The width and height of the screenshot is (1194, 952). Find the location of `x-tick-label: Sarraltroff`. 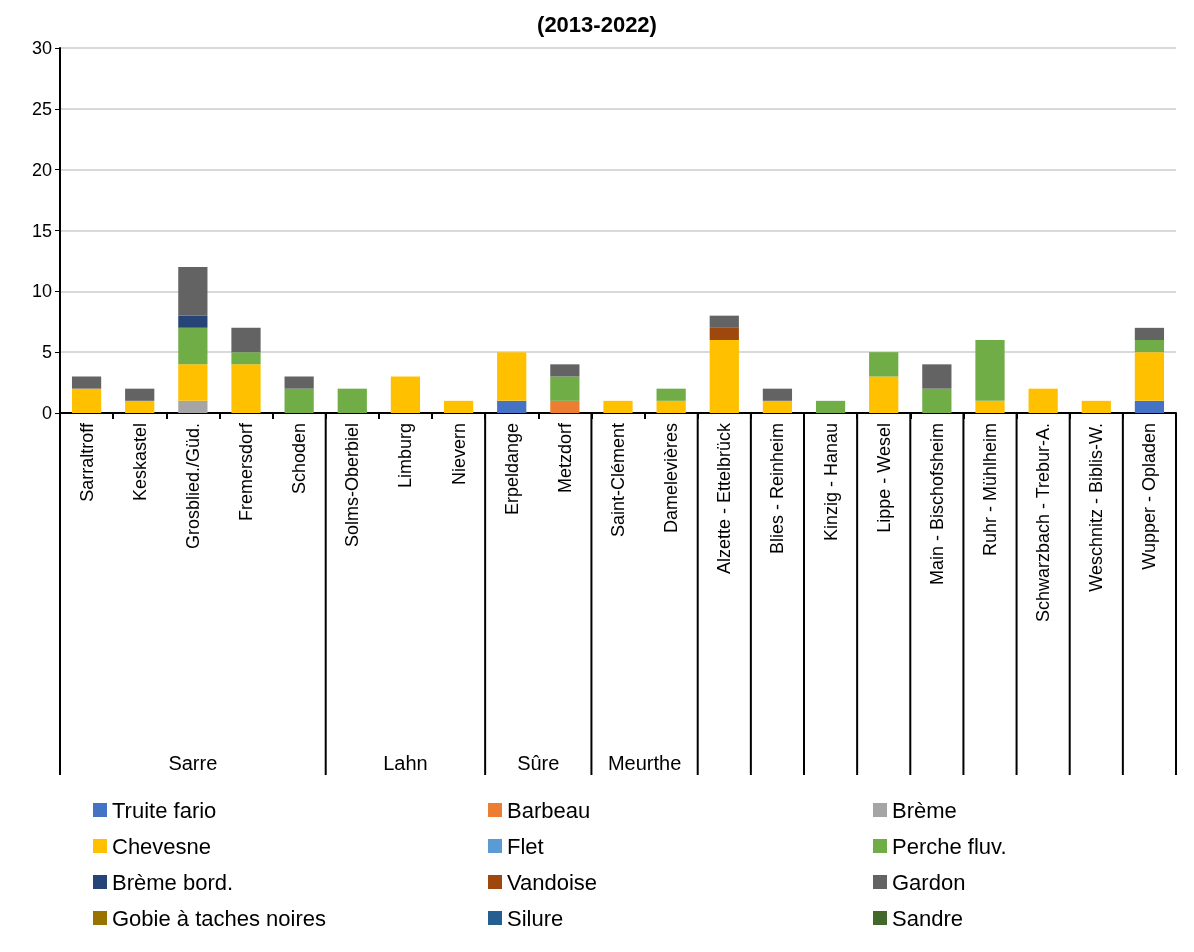

x-tick-label: Sarraltroff is located at coordinates (86, 462).